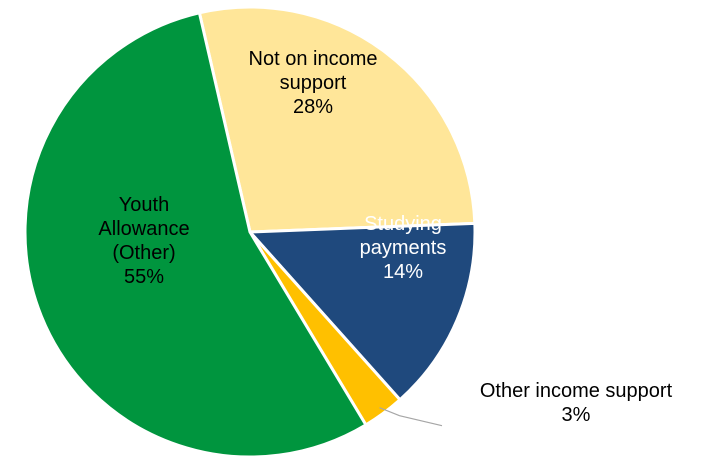 The image size is (711, 457). What do you see at coordinates (143, 241) in the screenshot?
I see `slice-label-4: Youth Allowance (Other) 55%` at bounding box center [143, 241].